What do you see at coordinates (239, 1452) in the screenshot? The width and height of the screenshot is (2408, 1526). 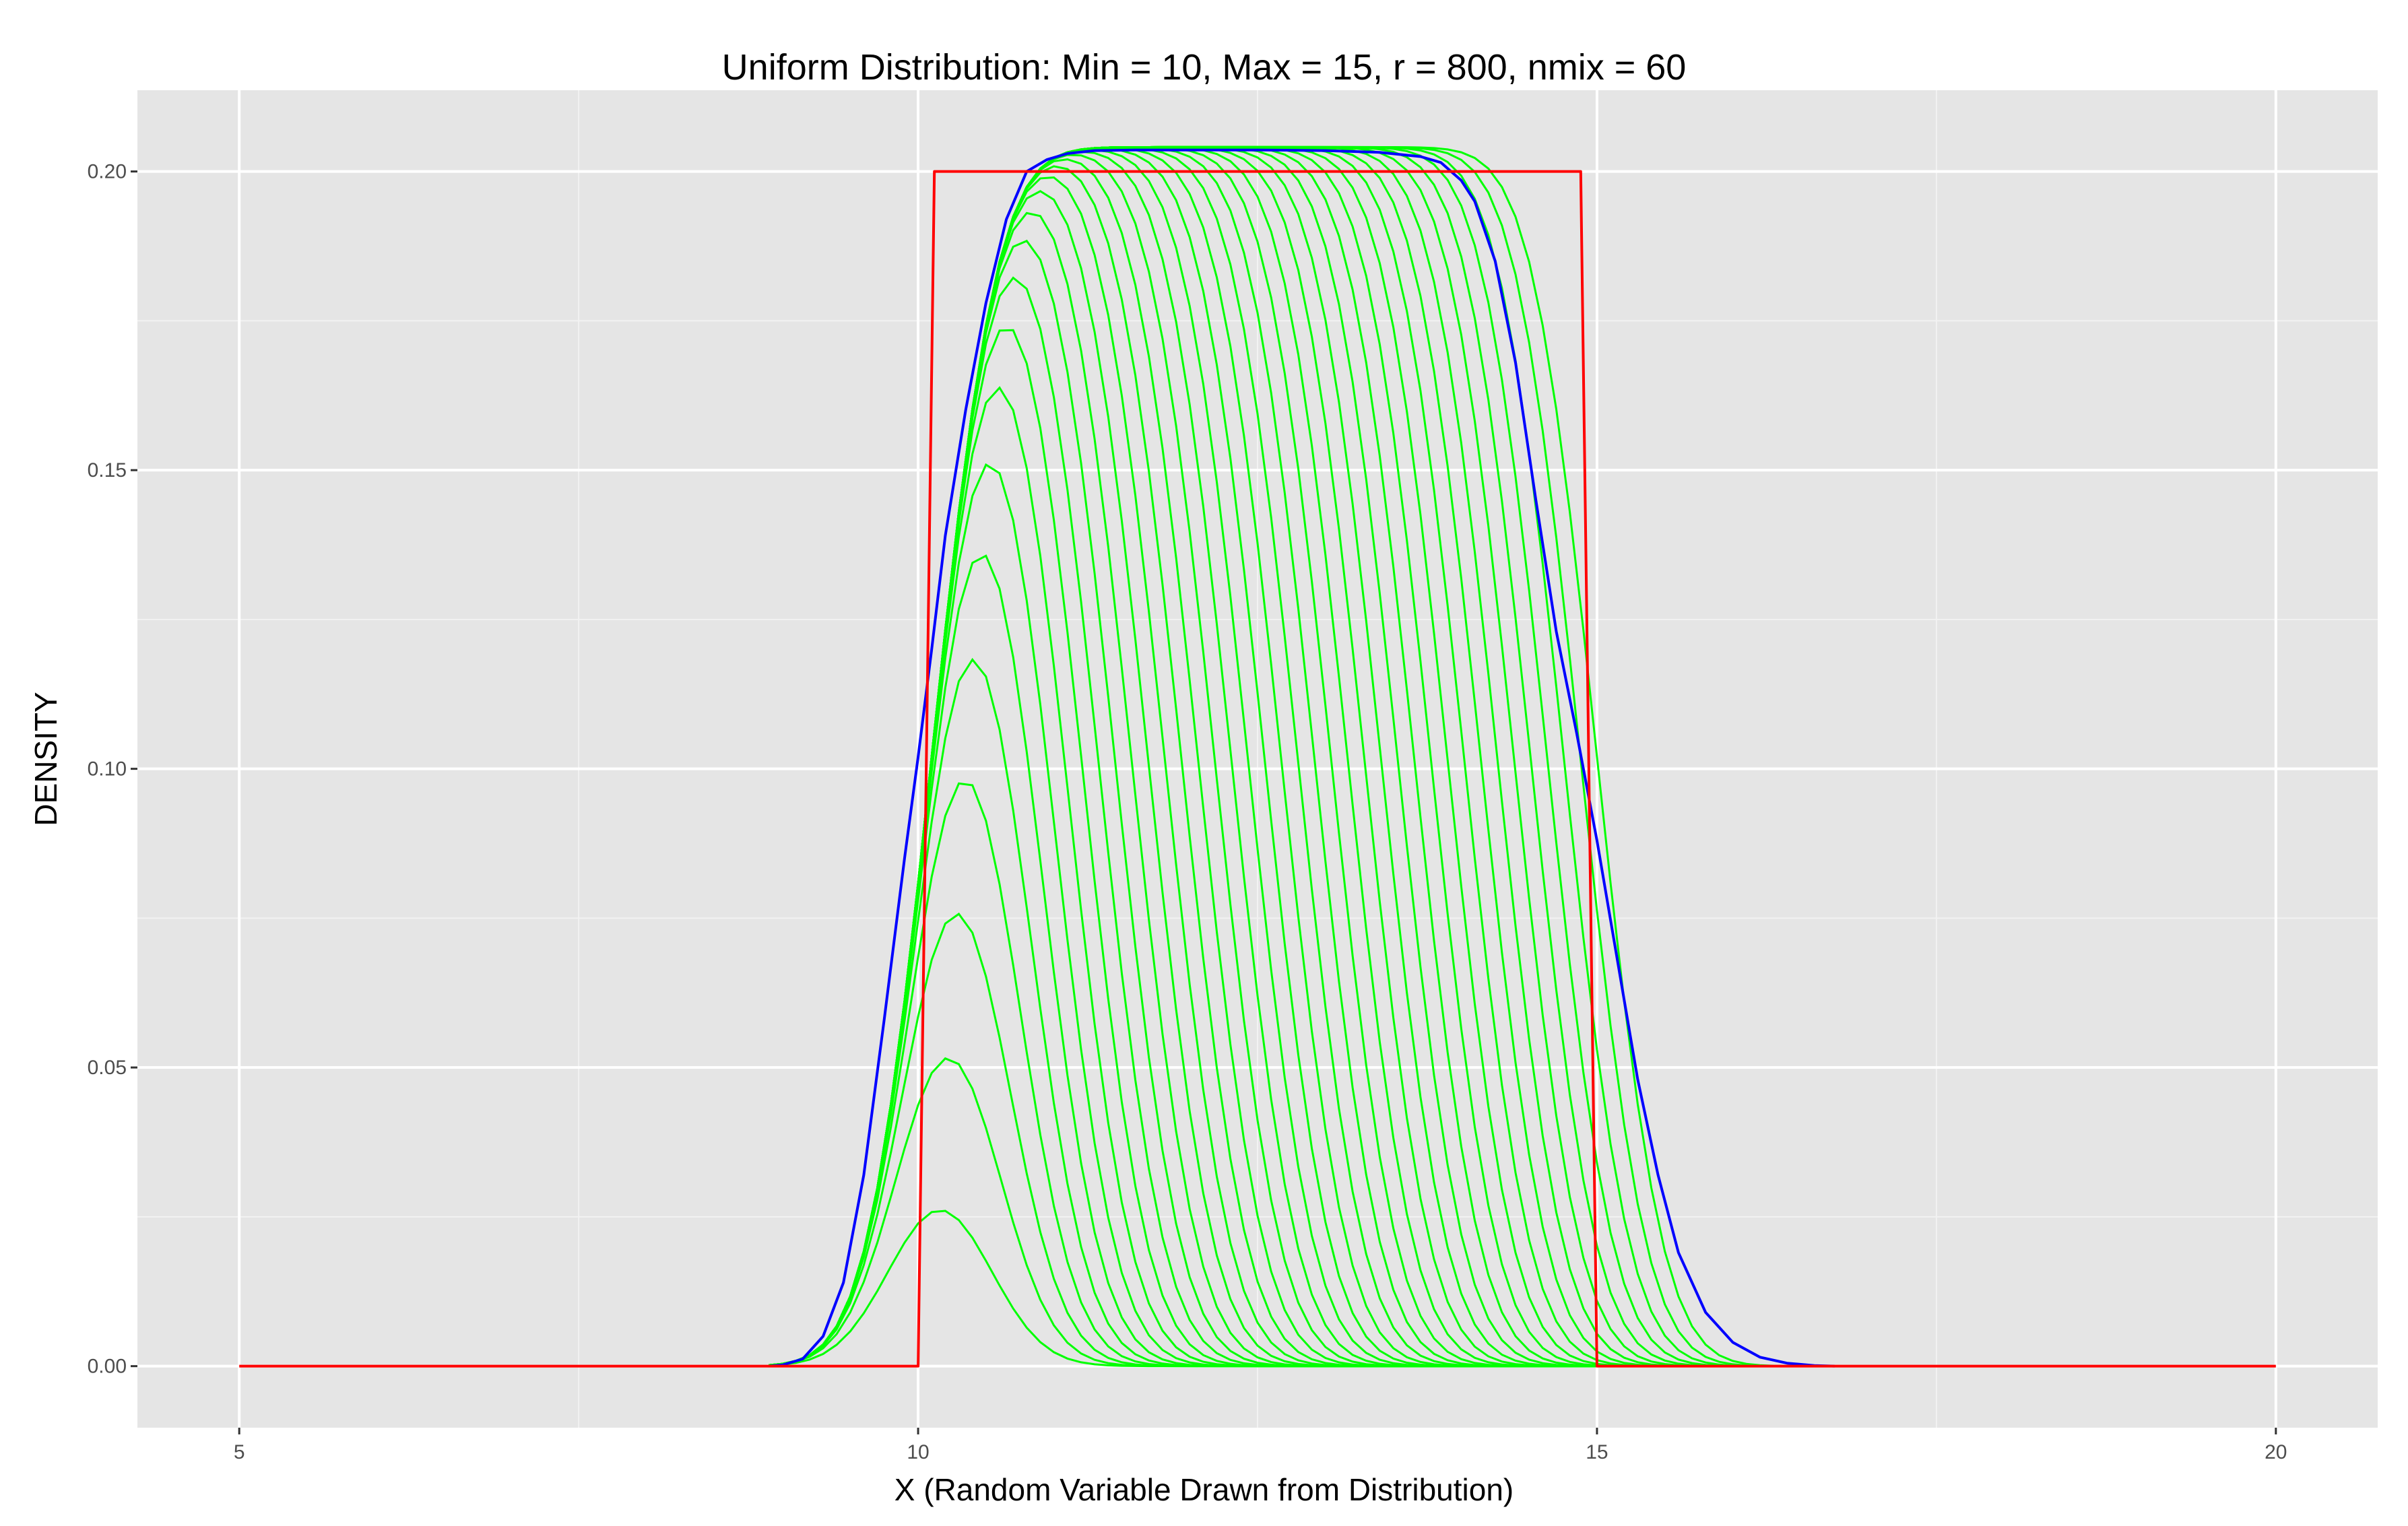 I see `x-tick-label: 5` at bounding box center [239, 1452].